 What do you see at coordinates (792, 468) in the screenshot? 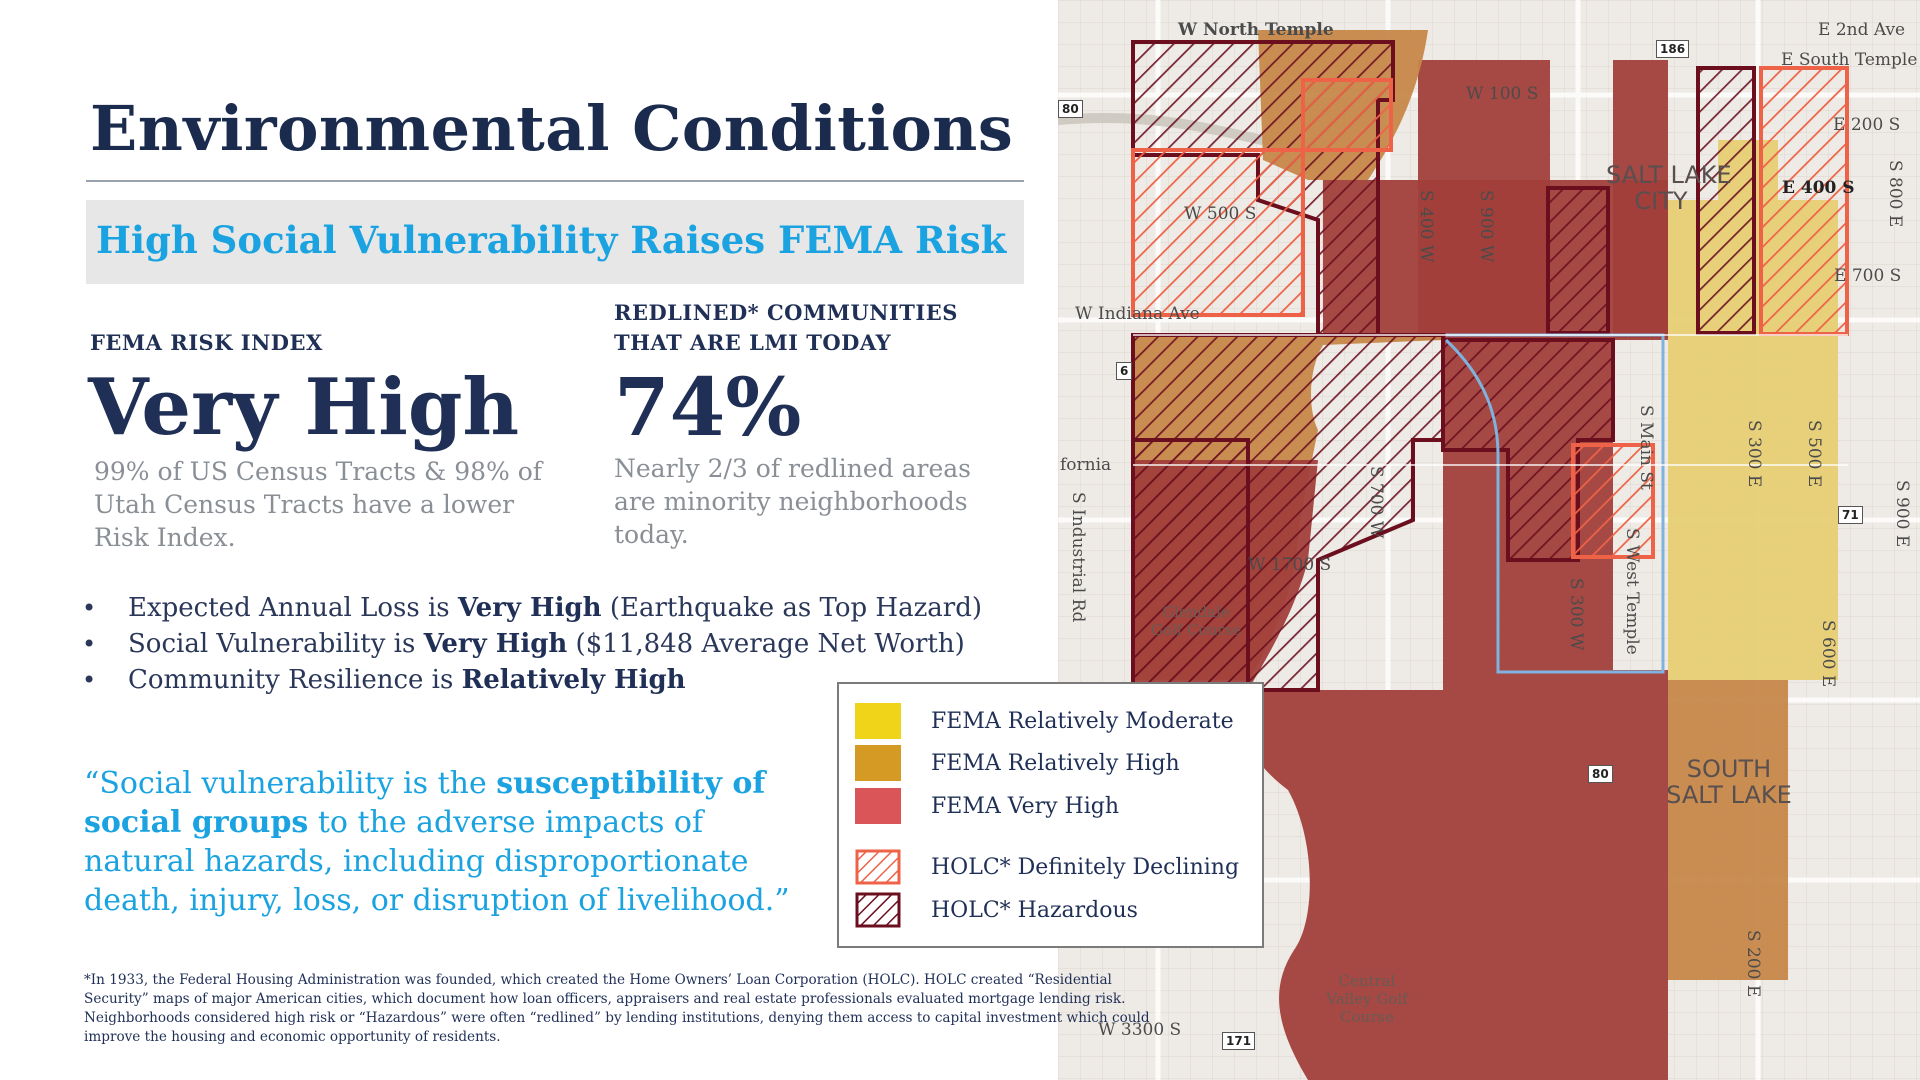
I see `redlined-note-line: Nearly 2/3 of redlined areas` at bounding box center [792, 468].